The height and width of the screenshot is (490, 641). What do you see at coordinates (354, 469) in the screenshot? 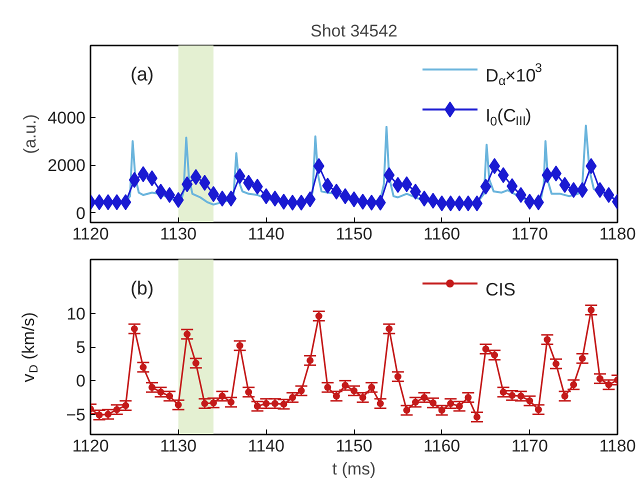
I see `x-axis-title: t (ms)` at bounding box center [354, 469].